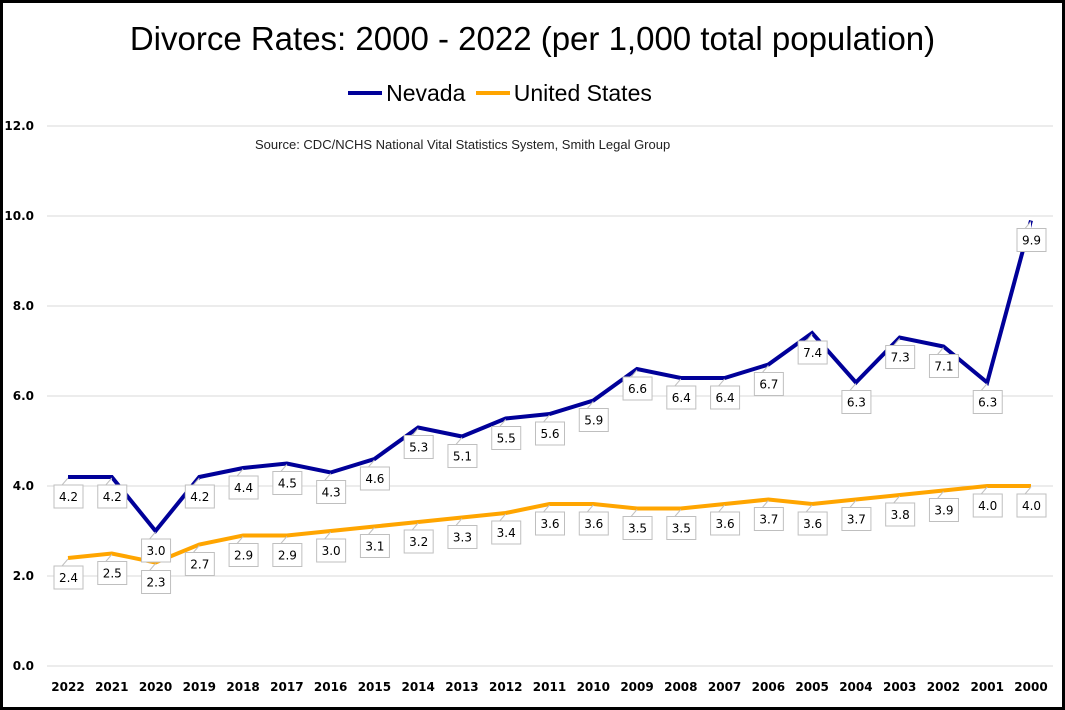  What do you see at coordinates (768, 385) in the screenshot?
I see `data-label: 6.7` at bounding box center [768, 385].